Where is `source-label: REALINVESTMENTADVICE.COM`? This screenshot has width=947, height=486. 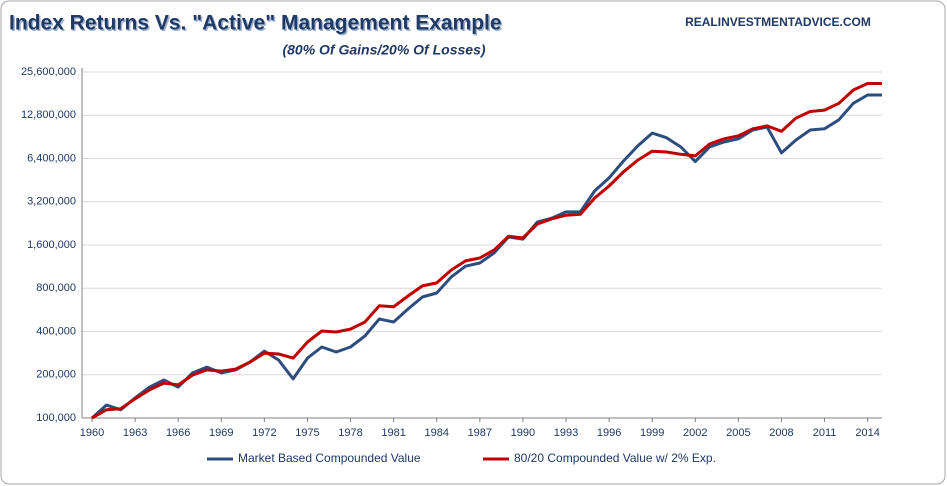 source-label: REALINVESTMENTADVICE.COM is located at coordinates (778, 22).